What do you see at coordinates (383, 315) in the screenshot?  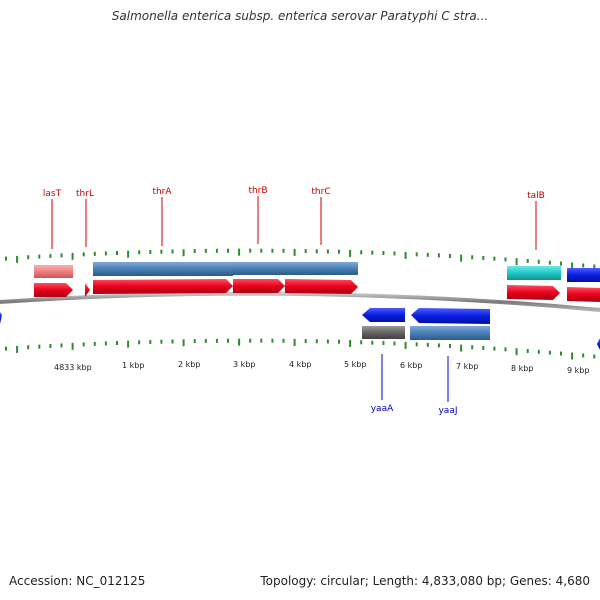 I see `gene-arrow-yaaA` at bounding box center [383, 315].